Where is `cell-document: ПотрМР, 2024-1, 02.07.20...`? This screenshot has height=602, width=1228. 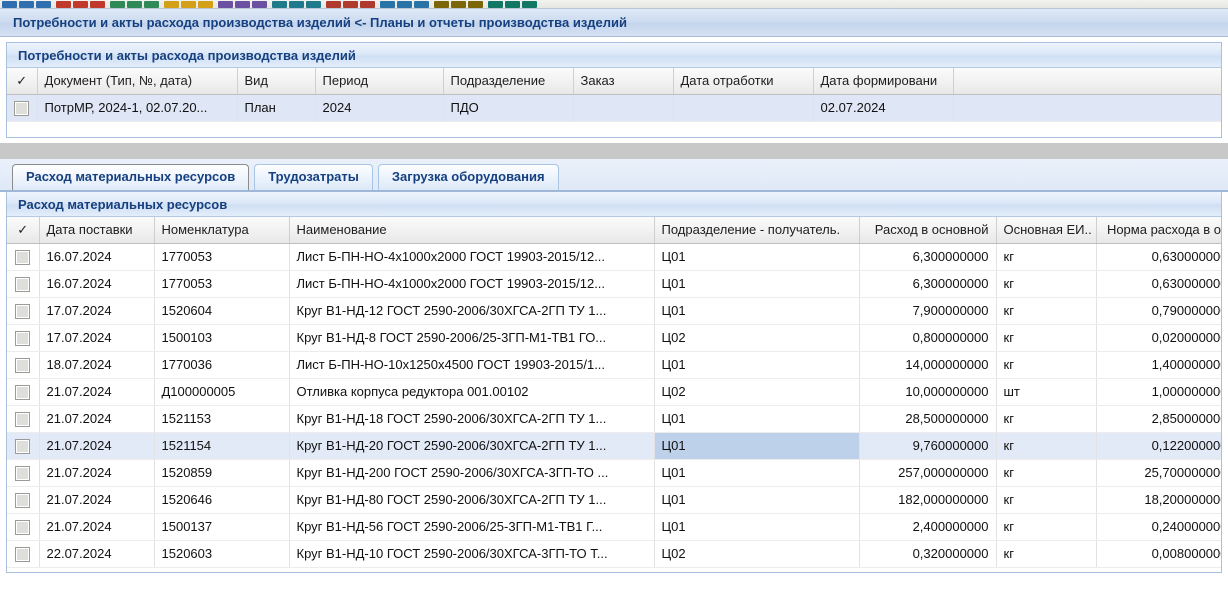
cell-document: ПотрМР, 2024-1, 02.07.20... is located at coordinates (137, 108).